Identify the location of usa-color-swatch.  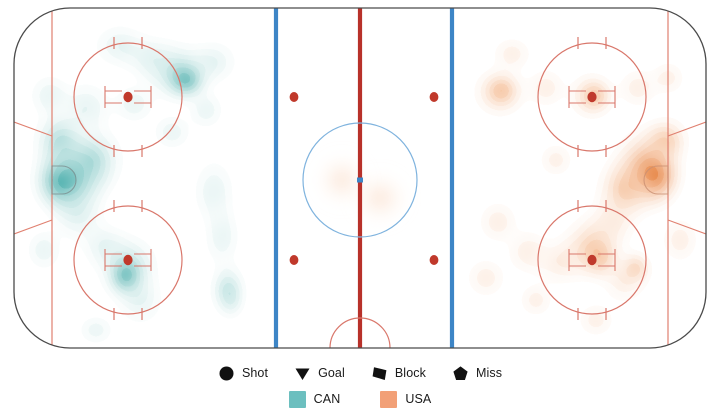
(389, 399).